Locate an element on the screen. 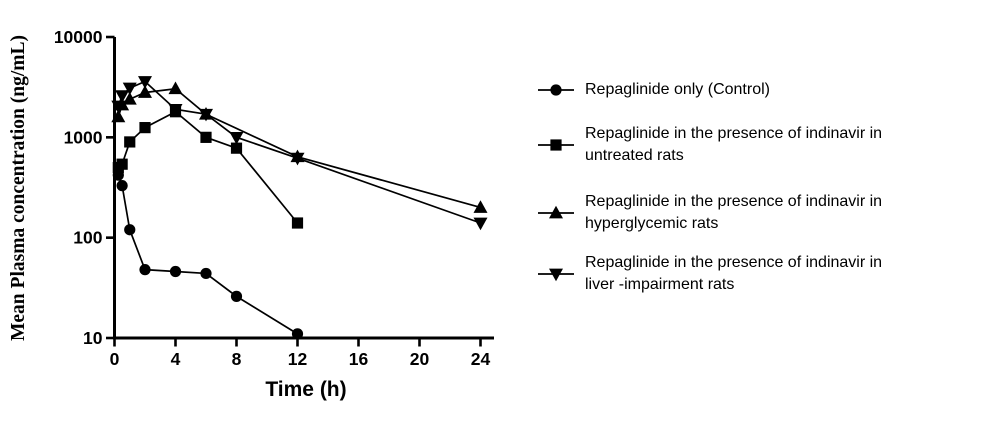 The width and height of the screenshot is (1000, 423). series-line-triangle-down is located at coordinates (299, 152).